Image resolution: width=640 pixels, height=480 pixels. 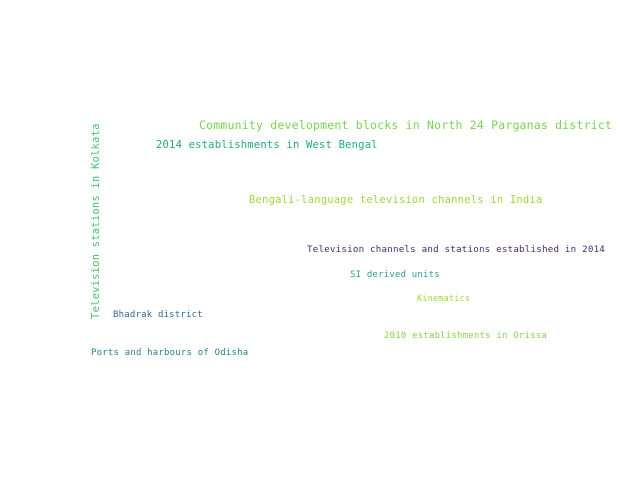 What do you see at coordinates (444, 299) in the screenshot?
I see `word-kinematics: Kinematics` at bounding box center [444, 299].